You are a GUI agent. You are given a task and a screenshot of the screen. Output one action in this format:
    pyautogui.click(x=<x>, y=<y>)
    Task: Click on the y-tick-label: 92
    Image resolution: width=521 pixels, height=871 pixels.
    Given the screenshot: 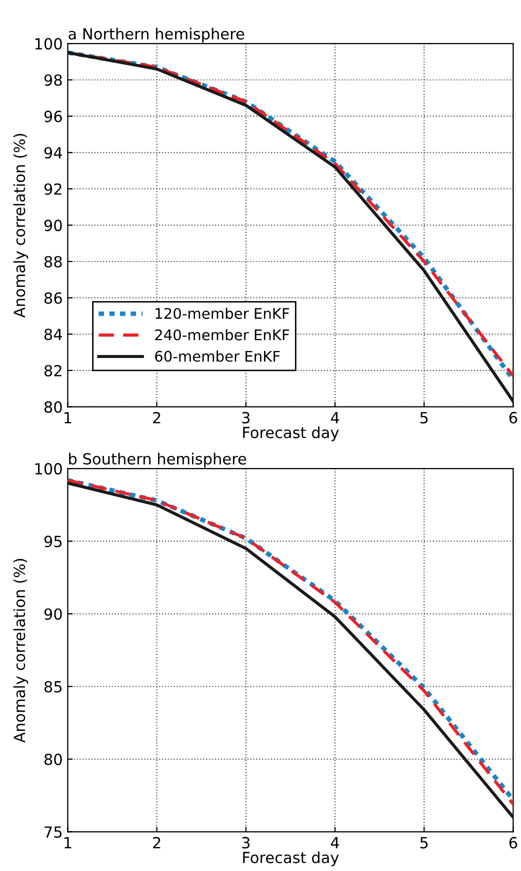 What is the action you would take?
    pyautogui.click(x=53, y=189)
    